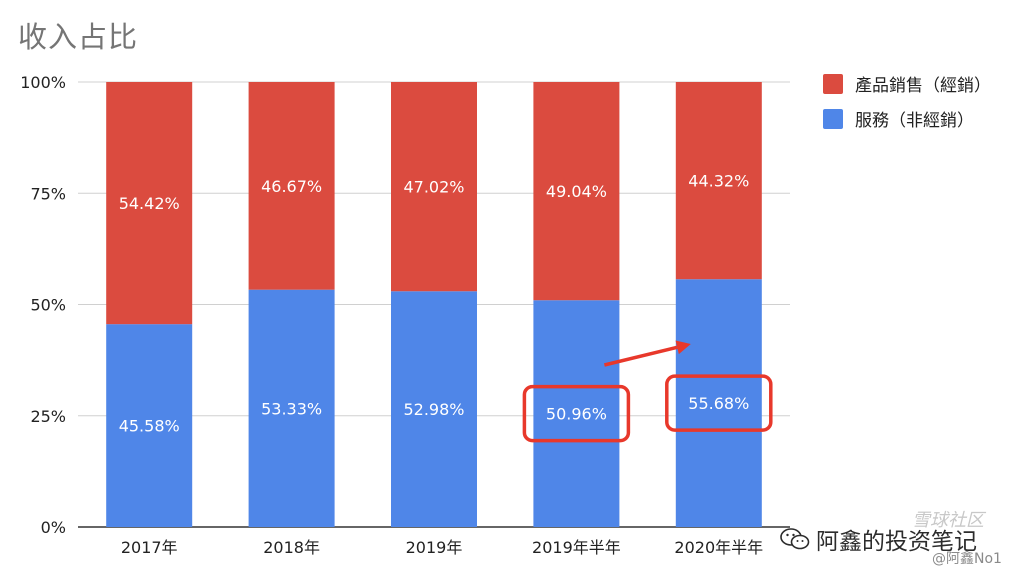  I want to click on wechat-icon, so click(795, 539).